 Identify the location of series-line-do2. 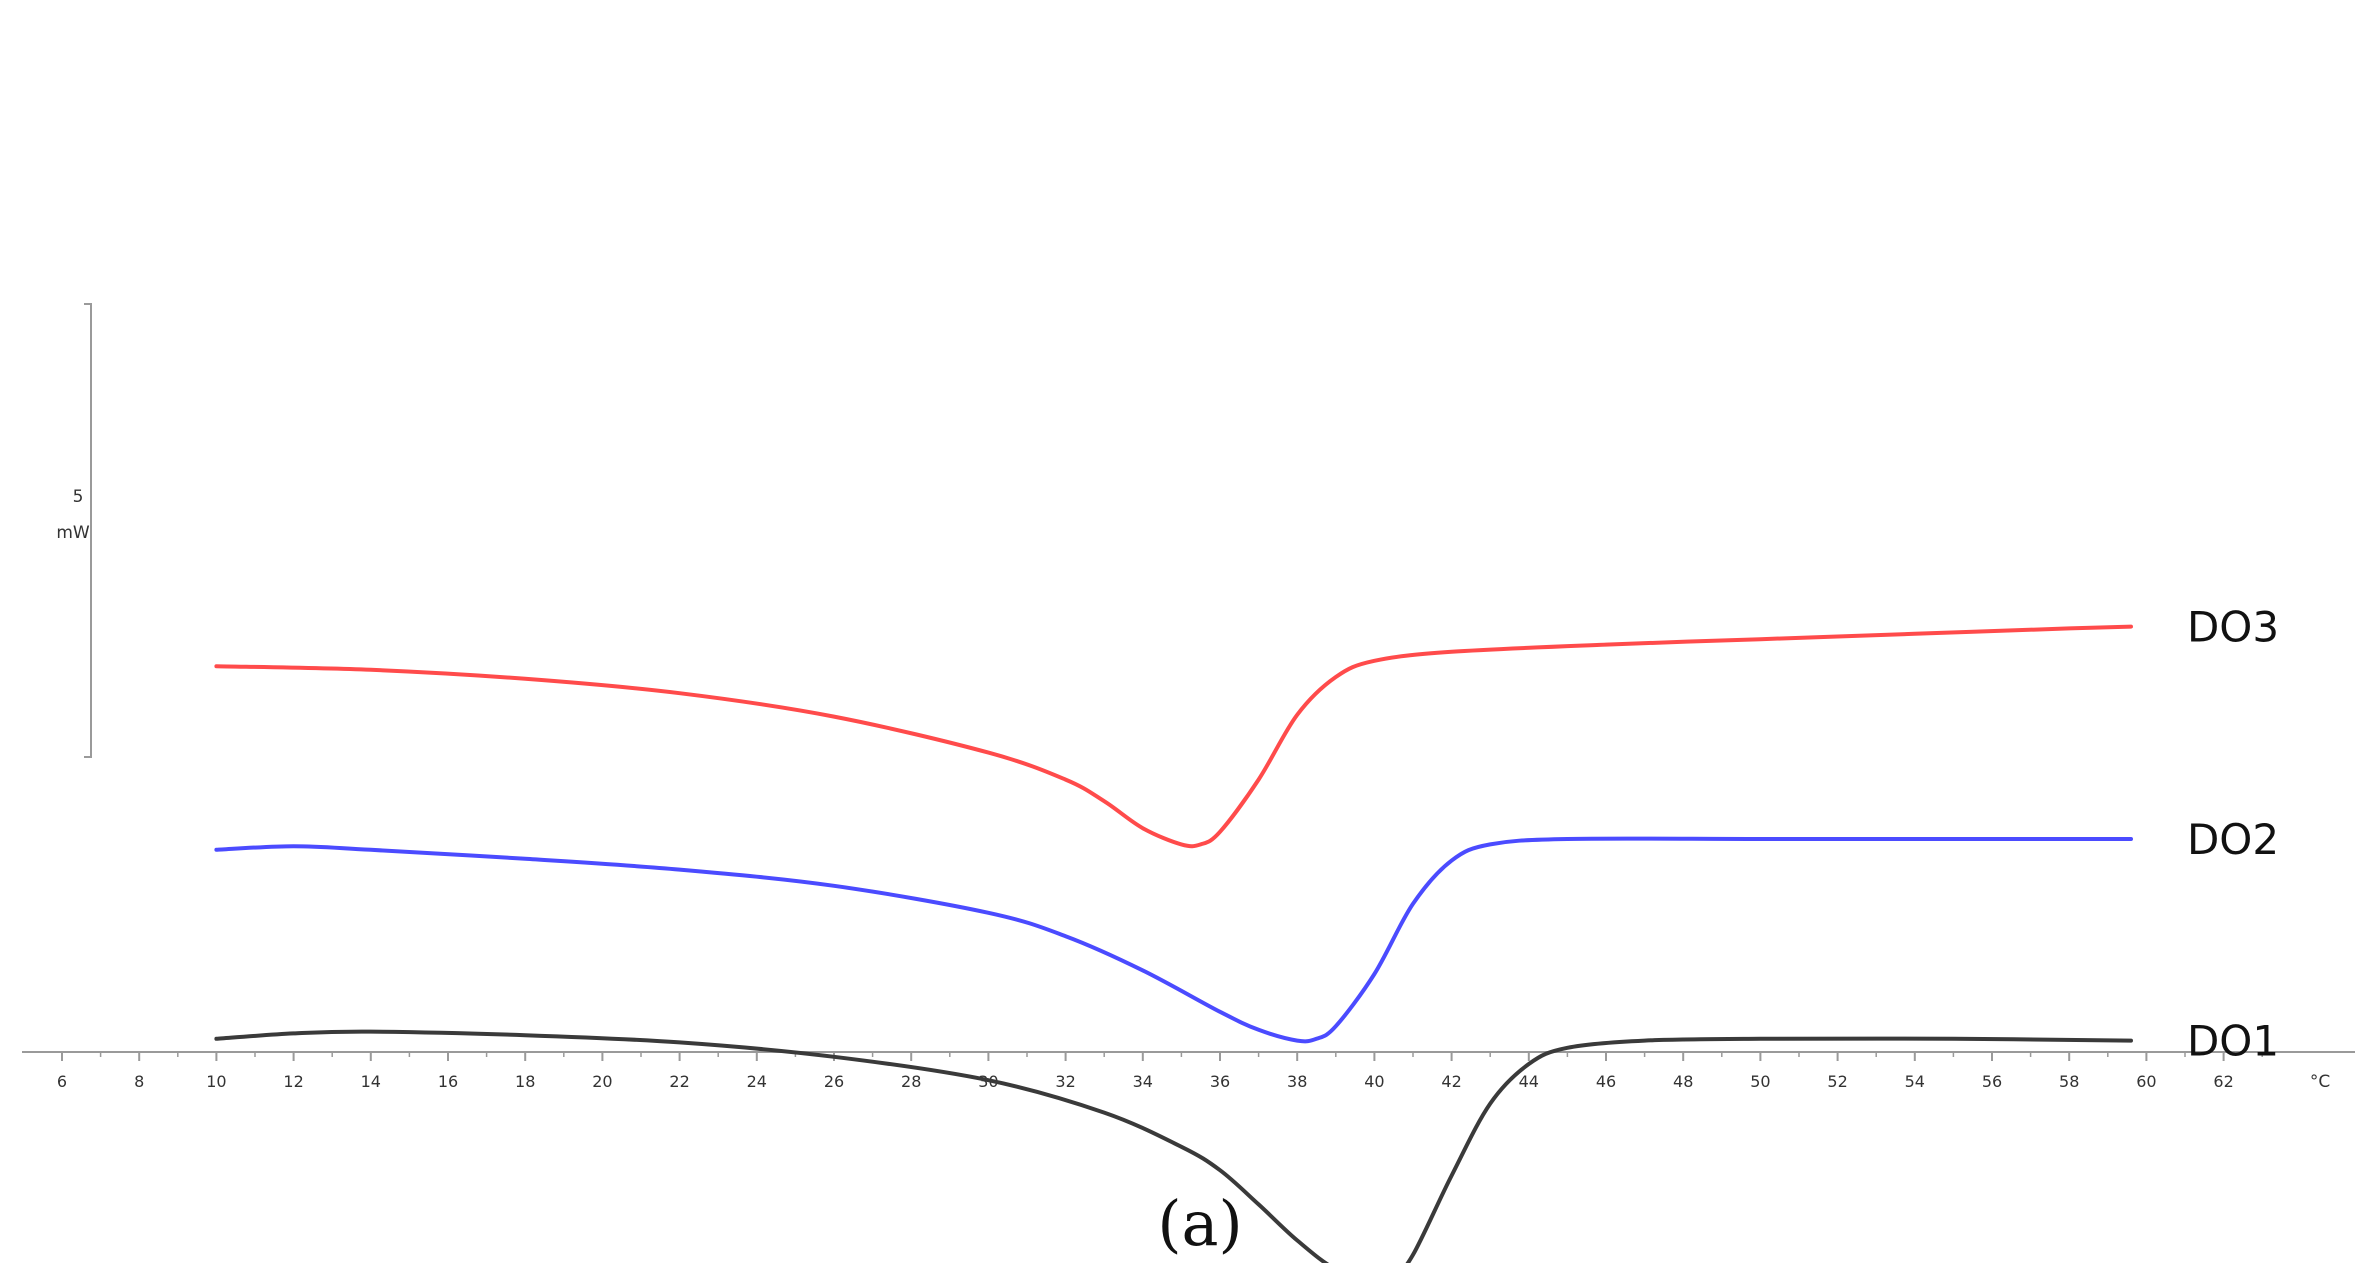
(1173, 940).